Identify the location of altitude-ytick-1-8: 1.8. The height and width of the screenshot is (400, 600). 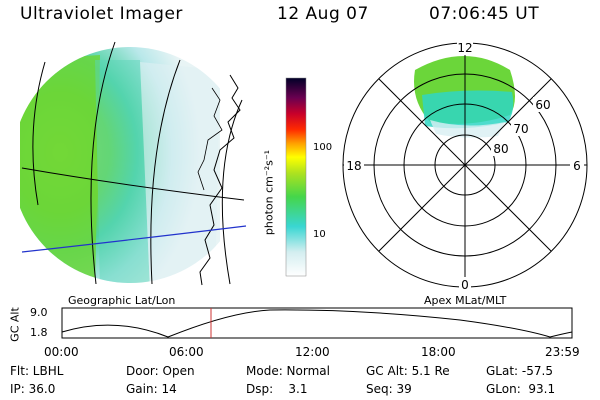
(39, 332).